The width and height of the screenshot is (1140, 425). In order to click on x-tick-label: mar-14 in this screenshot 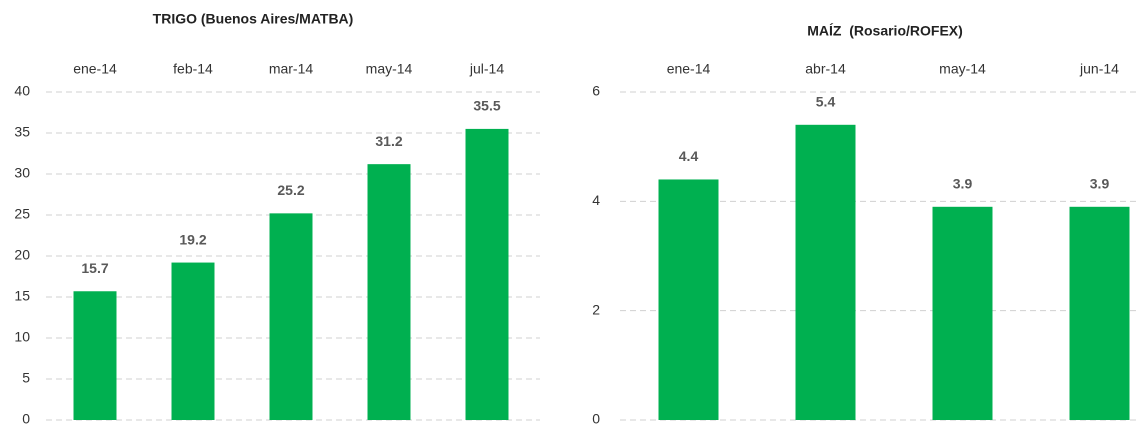, I will do `click(291, 69)`.